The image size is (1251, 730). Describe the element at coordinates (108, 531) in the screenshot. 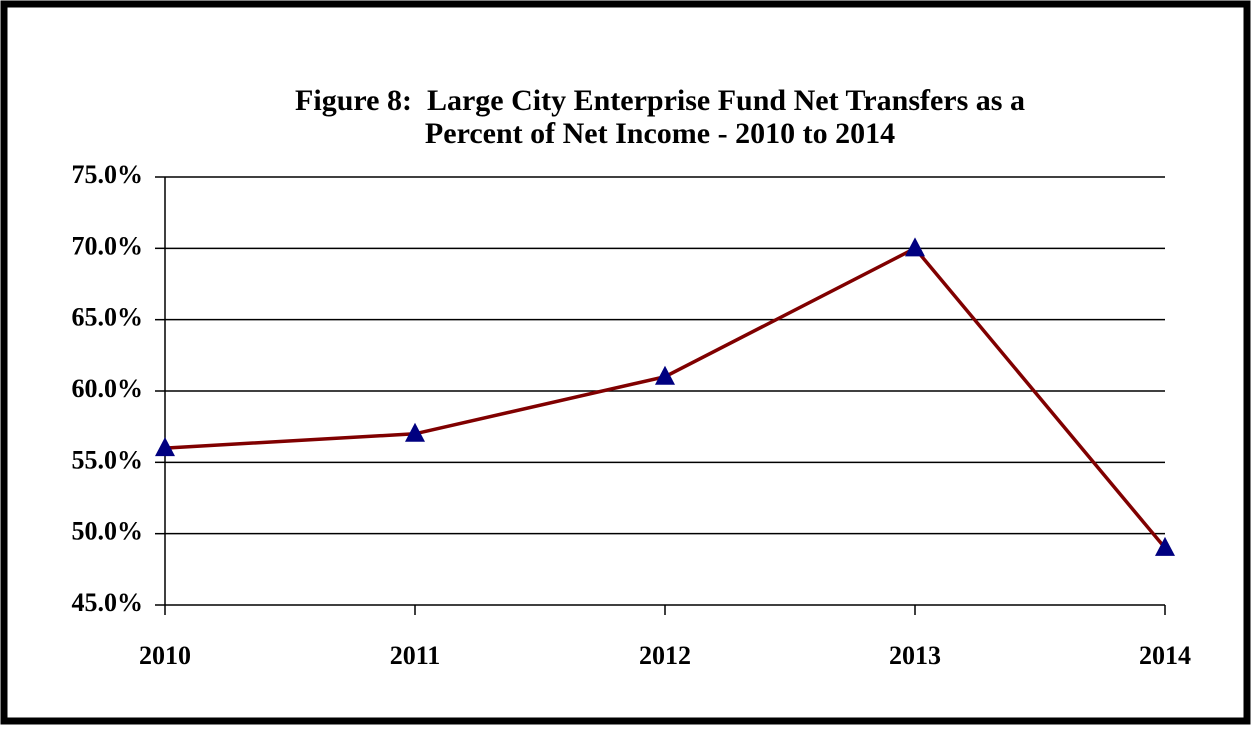

I see `y-tick-label: 50.0%` at that location.